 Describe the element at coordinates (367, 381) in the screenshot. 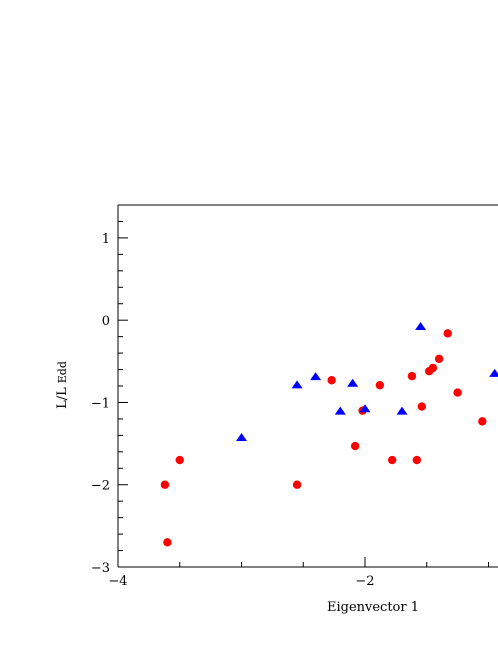

I see `series-triangles` at that location.